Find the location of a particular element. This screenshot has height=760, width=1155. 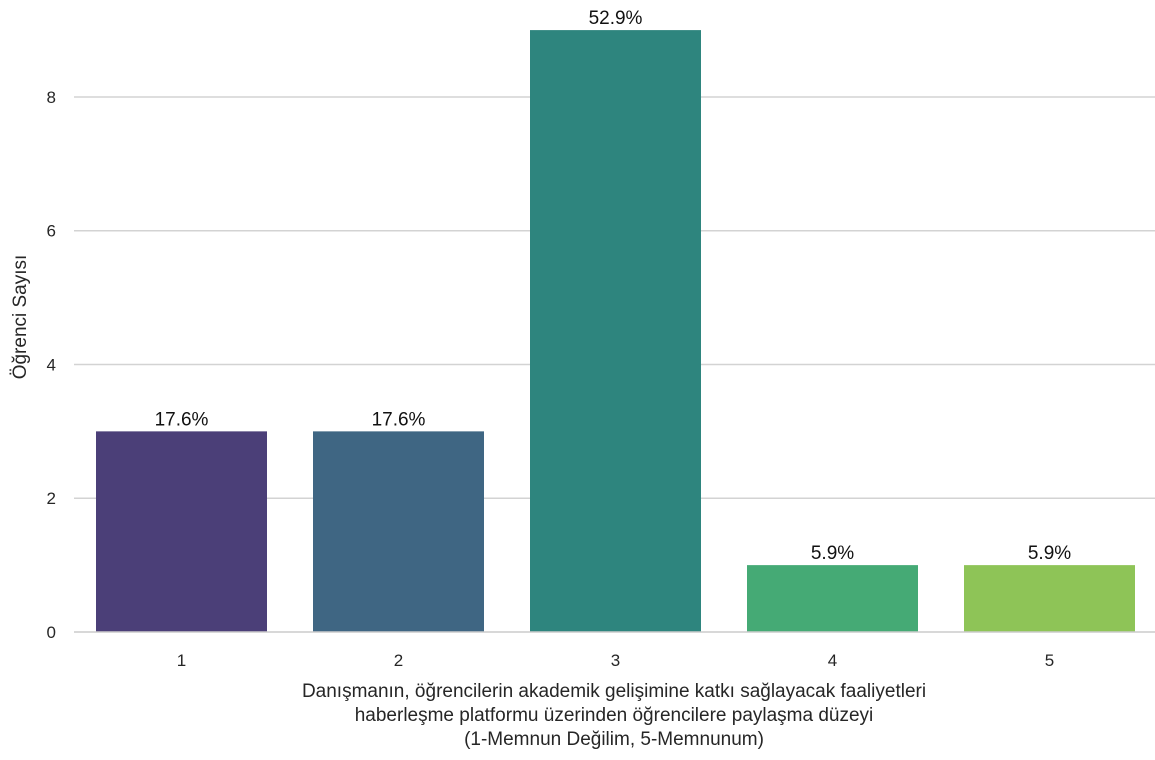

y-tick-label: 8 is located at coordinates (51, 97).